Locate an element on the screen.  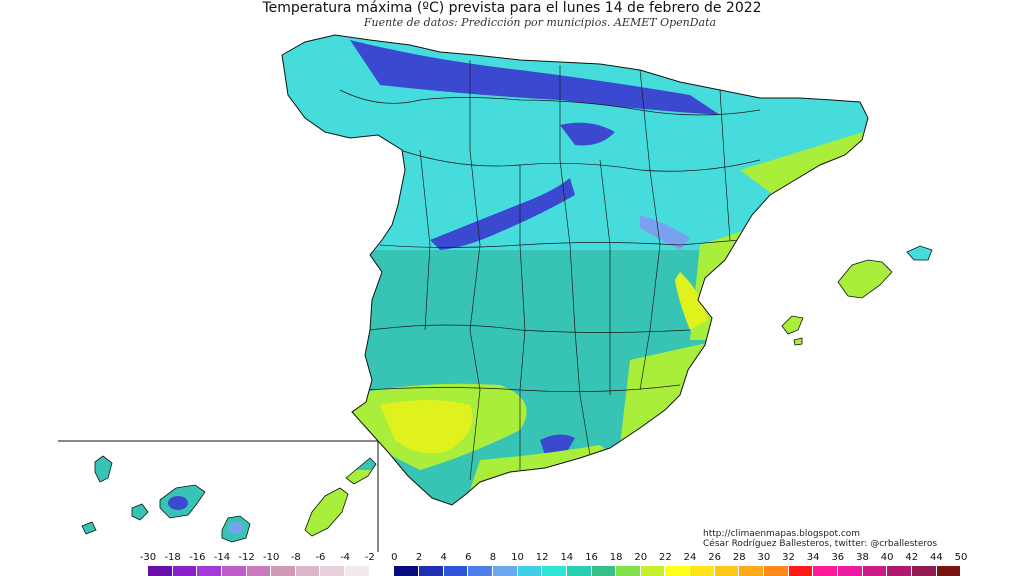
legend-tick: 40 is located at coordinates (887, 557).